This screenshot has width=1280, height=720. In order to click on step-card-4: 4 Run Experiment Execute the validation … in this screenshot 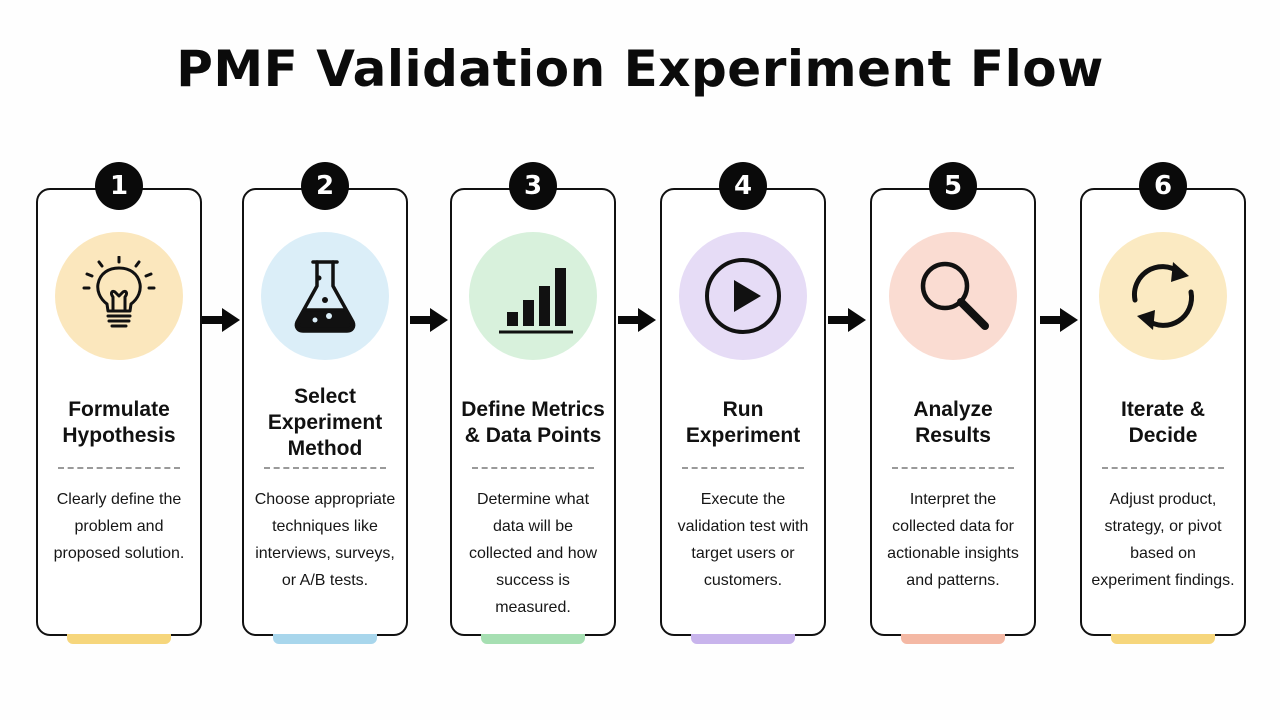, I will do `click(743, 403)`.